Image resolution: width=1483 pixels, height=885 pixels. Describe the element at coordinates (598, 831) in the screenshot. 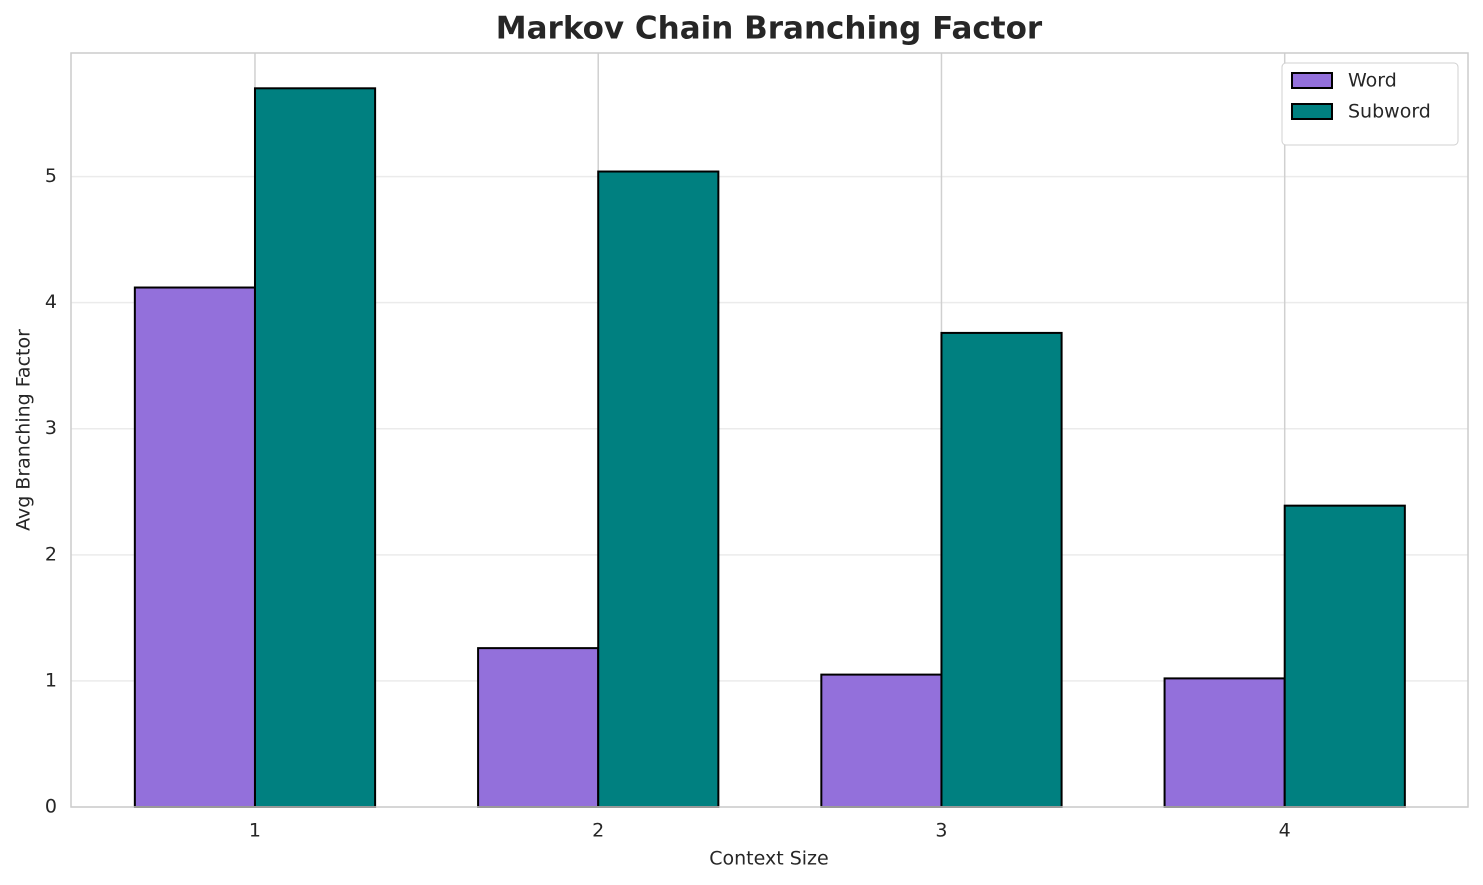

I see `x-tick-label: 2` at that location.